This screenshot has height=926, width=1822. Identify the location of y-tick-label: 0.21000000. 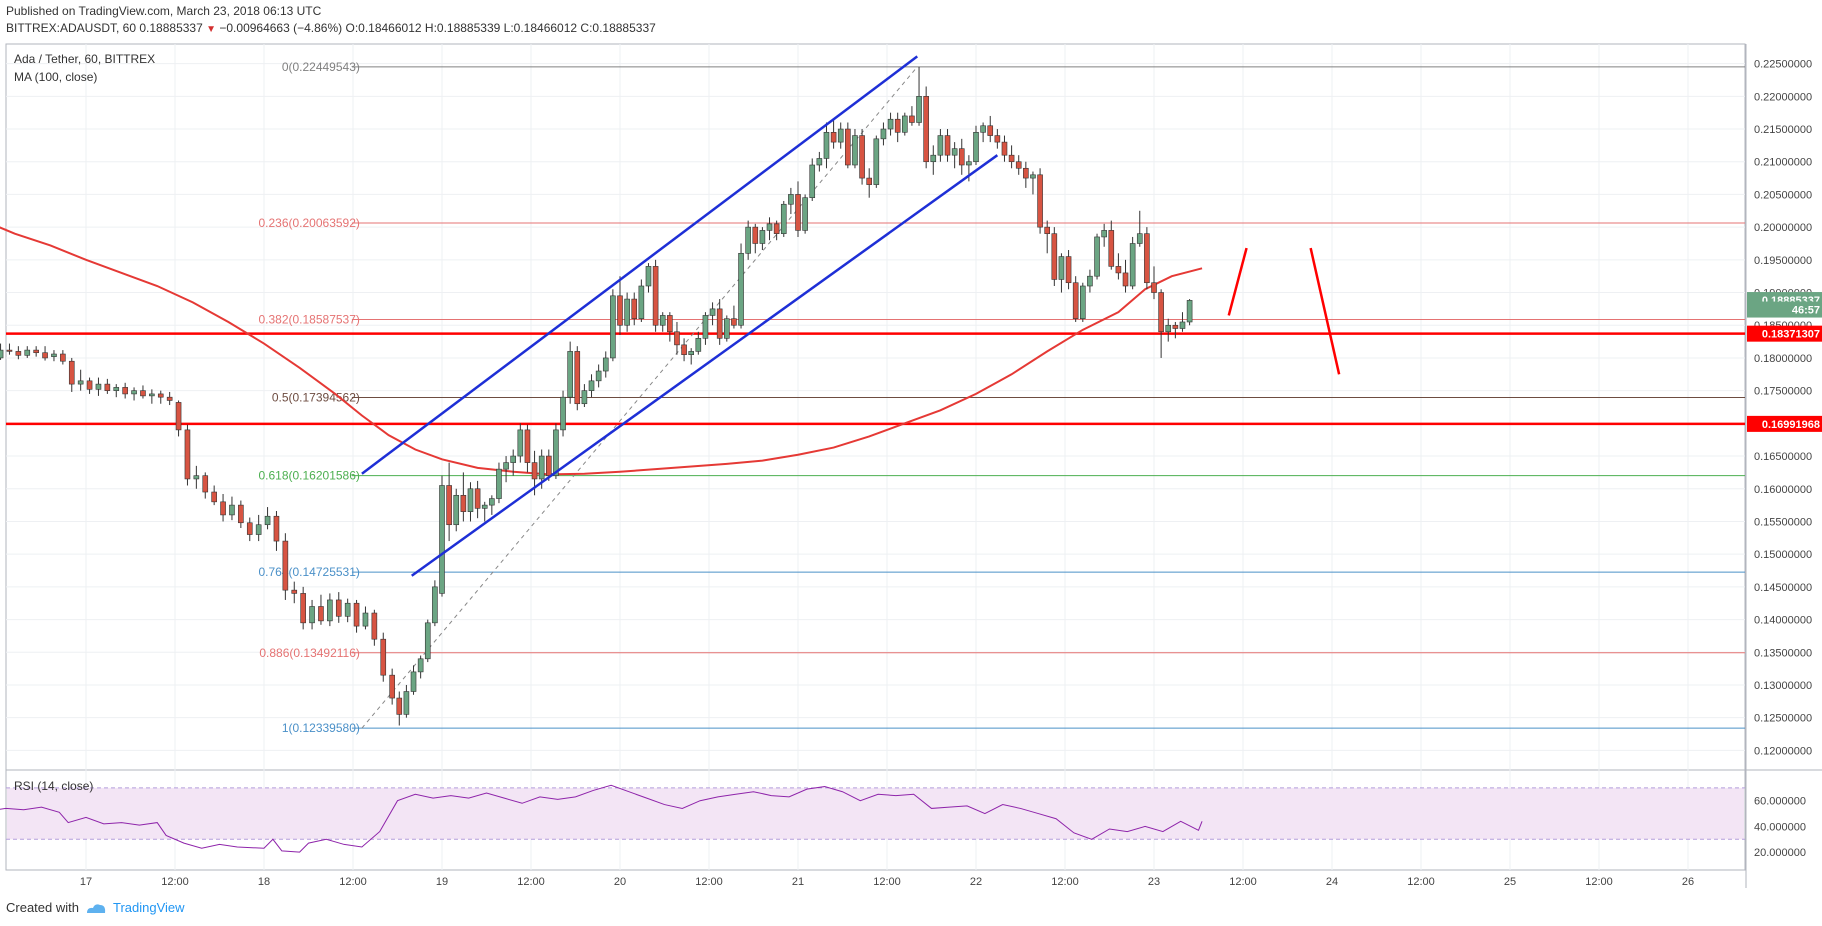
(1783, 163).